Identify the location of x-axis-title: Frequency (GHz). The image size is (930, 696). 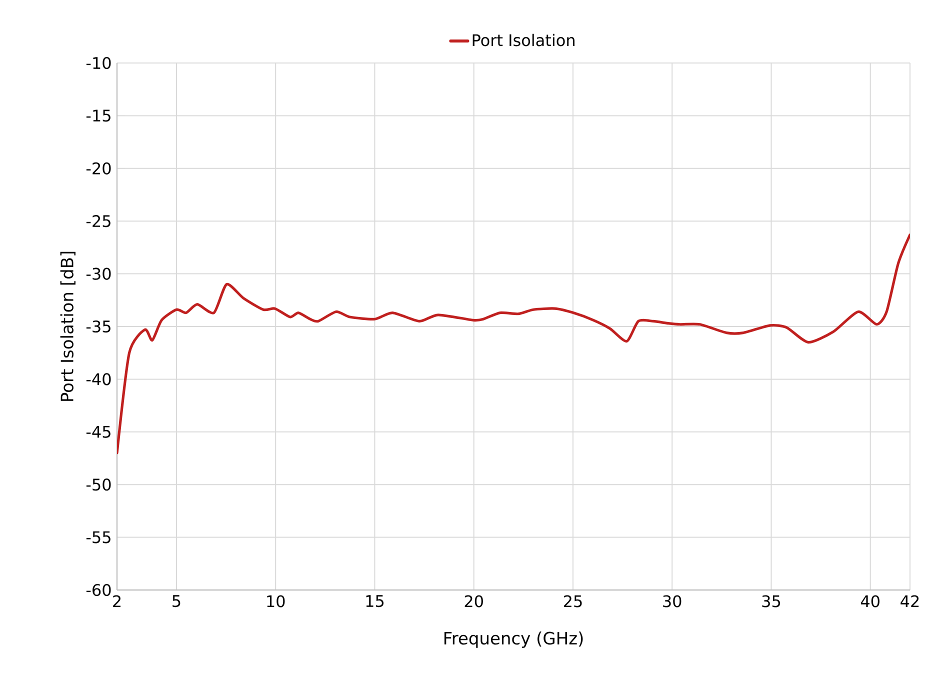
(513, 639).